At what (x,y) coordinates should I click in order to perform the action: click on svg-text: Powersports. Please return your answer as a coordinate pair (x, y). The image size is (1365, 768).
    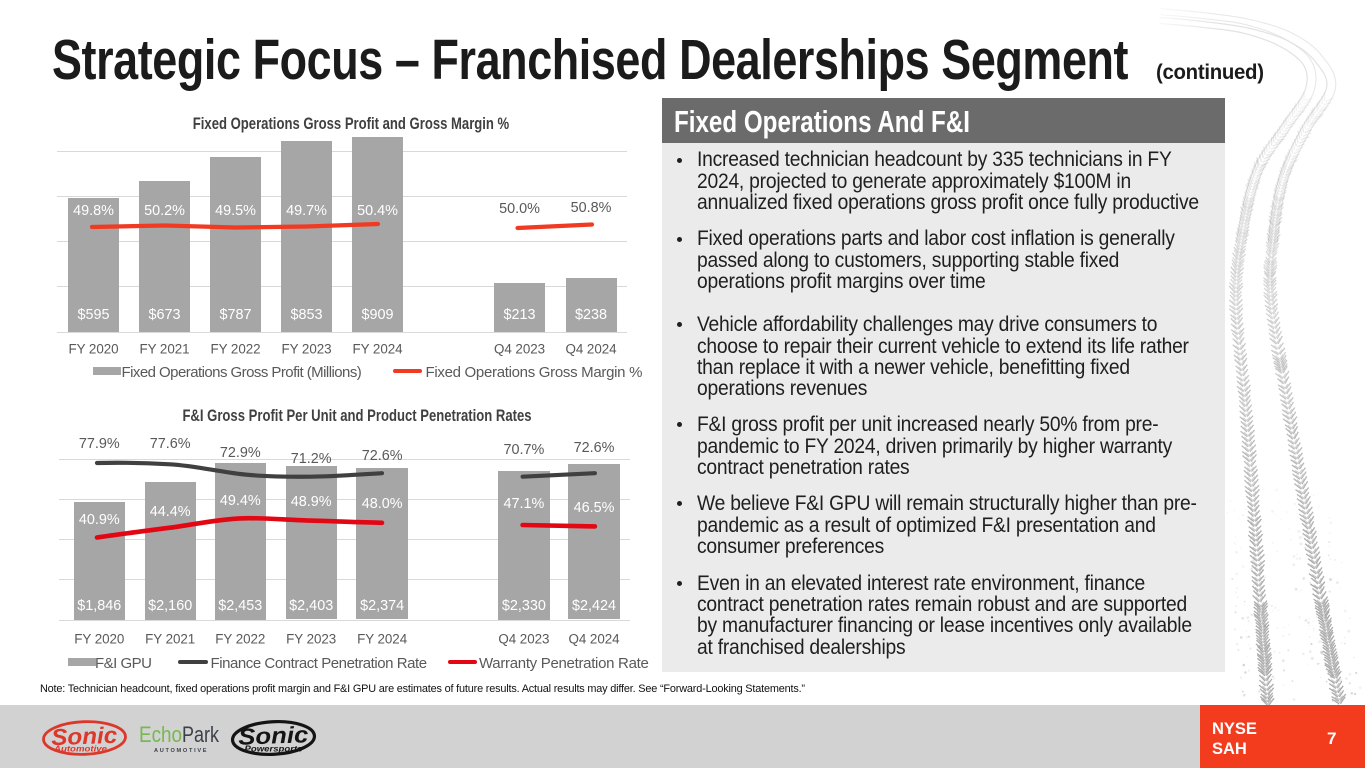
    Looking at the image, I should click on (274, 749).